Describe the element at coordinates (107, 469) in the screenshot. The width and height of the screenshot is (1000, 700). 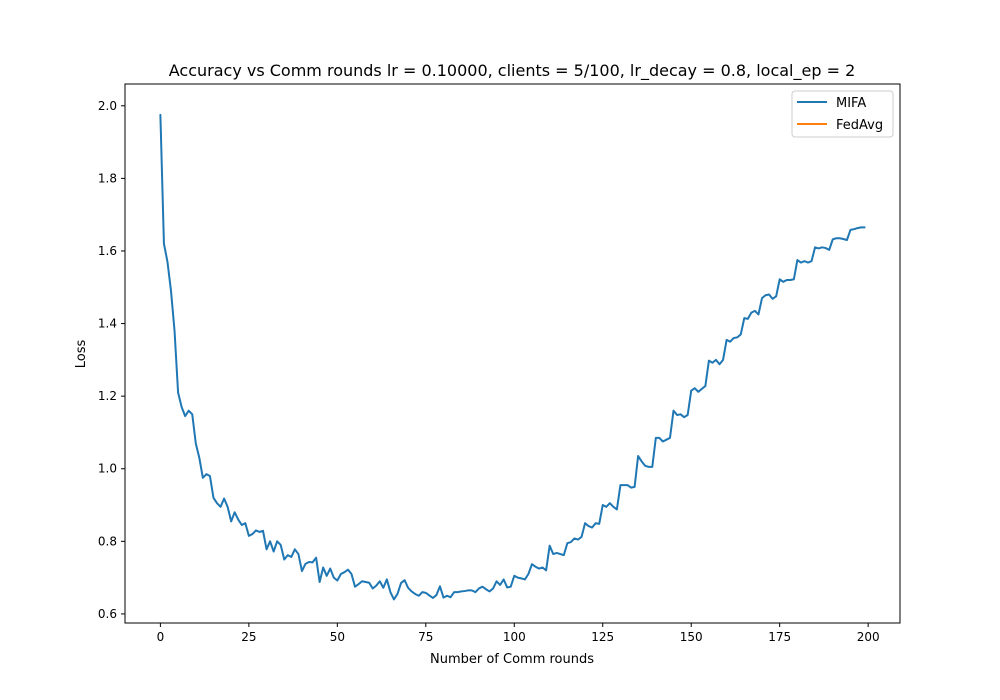
I see `y-tick-label: 1.0` at that location.